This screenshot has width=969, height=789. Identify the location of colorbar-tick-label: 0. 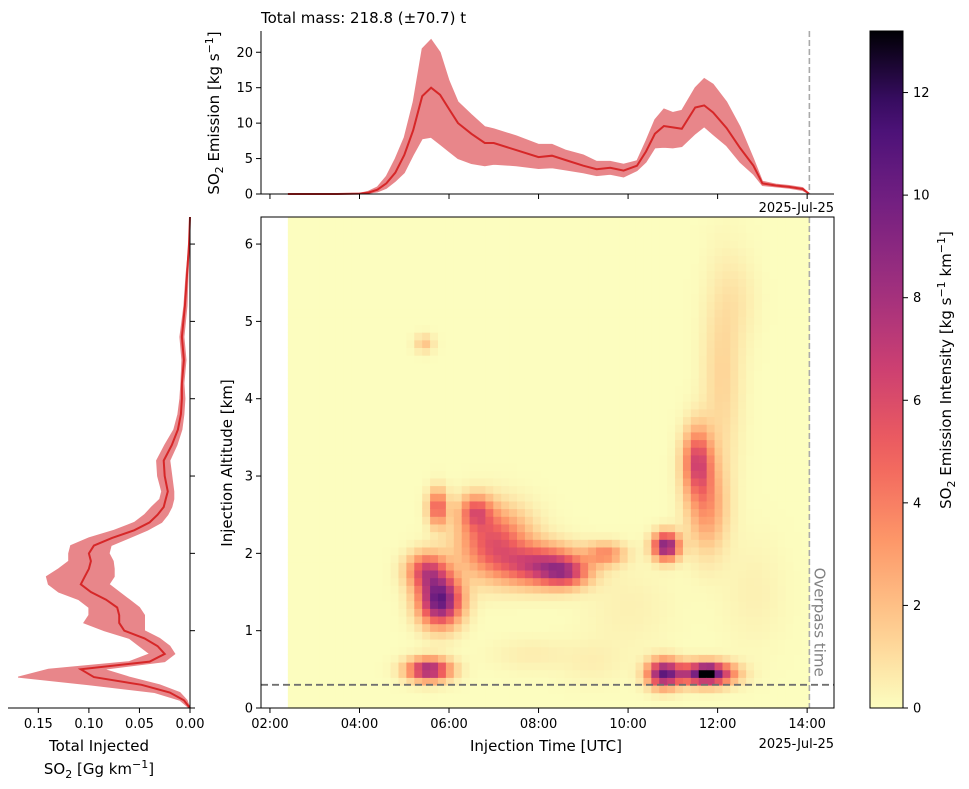
(917, 709).